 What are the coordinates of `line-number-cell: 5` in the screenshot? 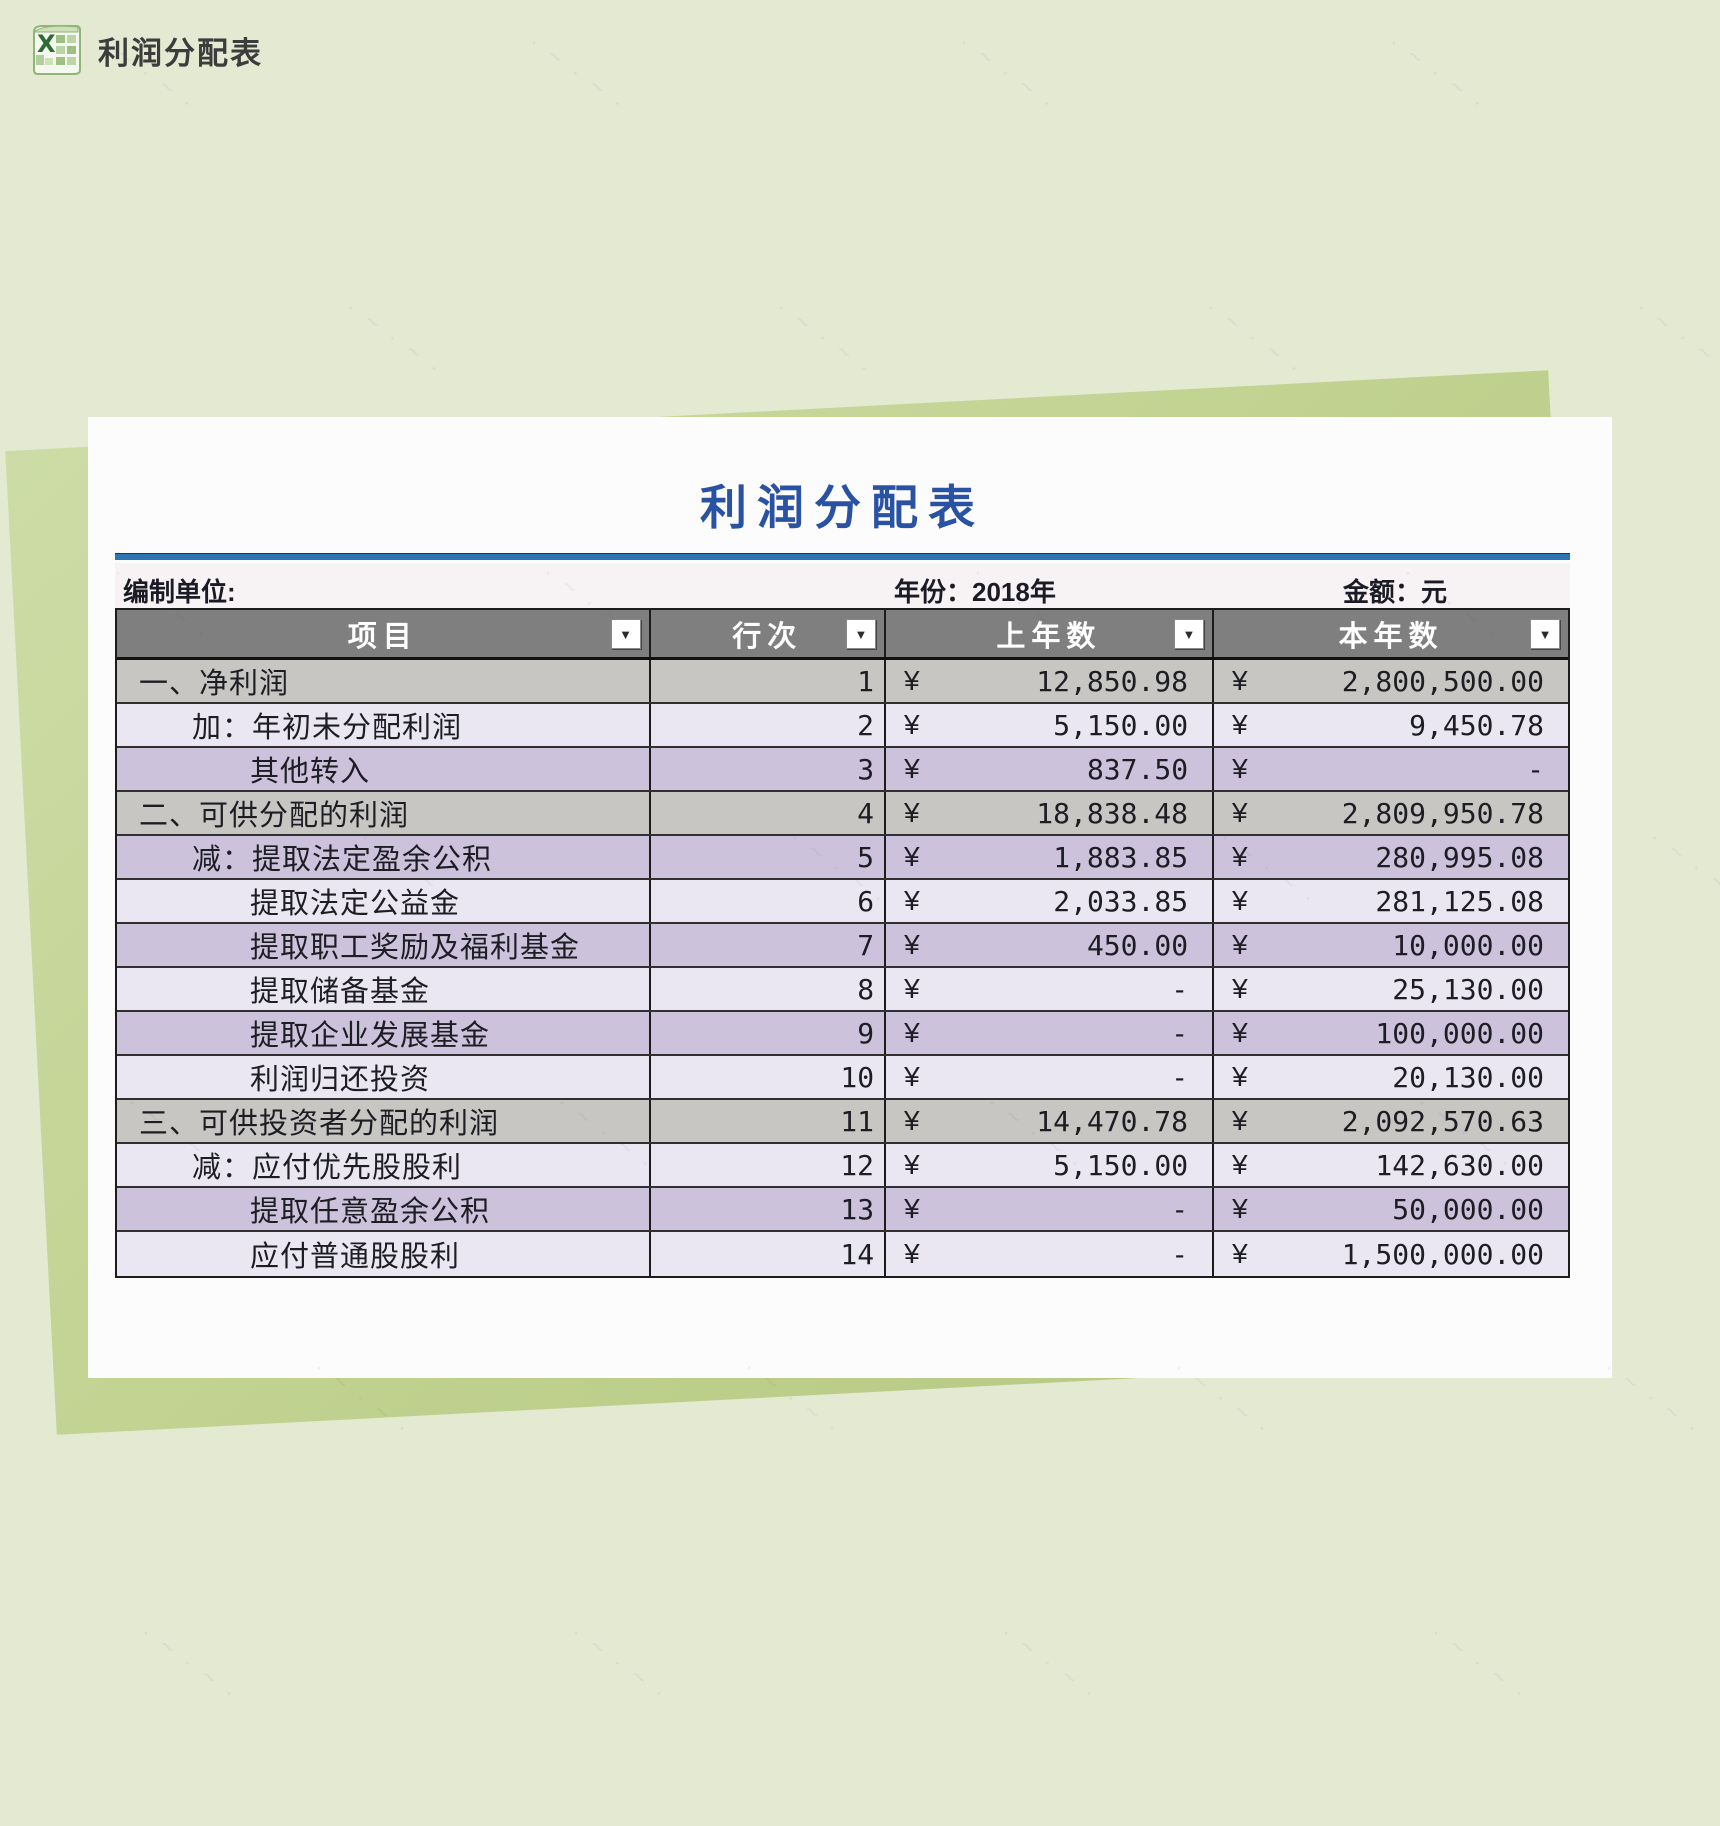 It's located at (768, 857).